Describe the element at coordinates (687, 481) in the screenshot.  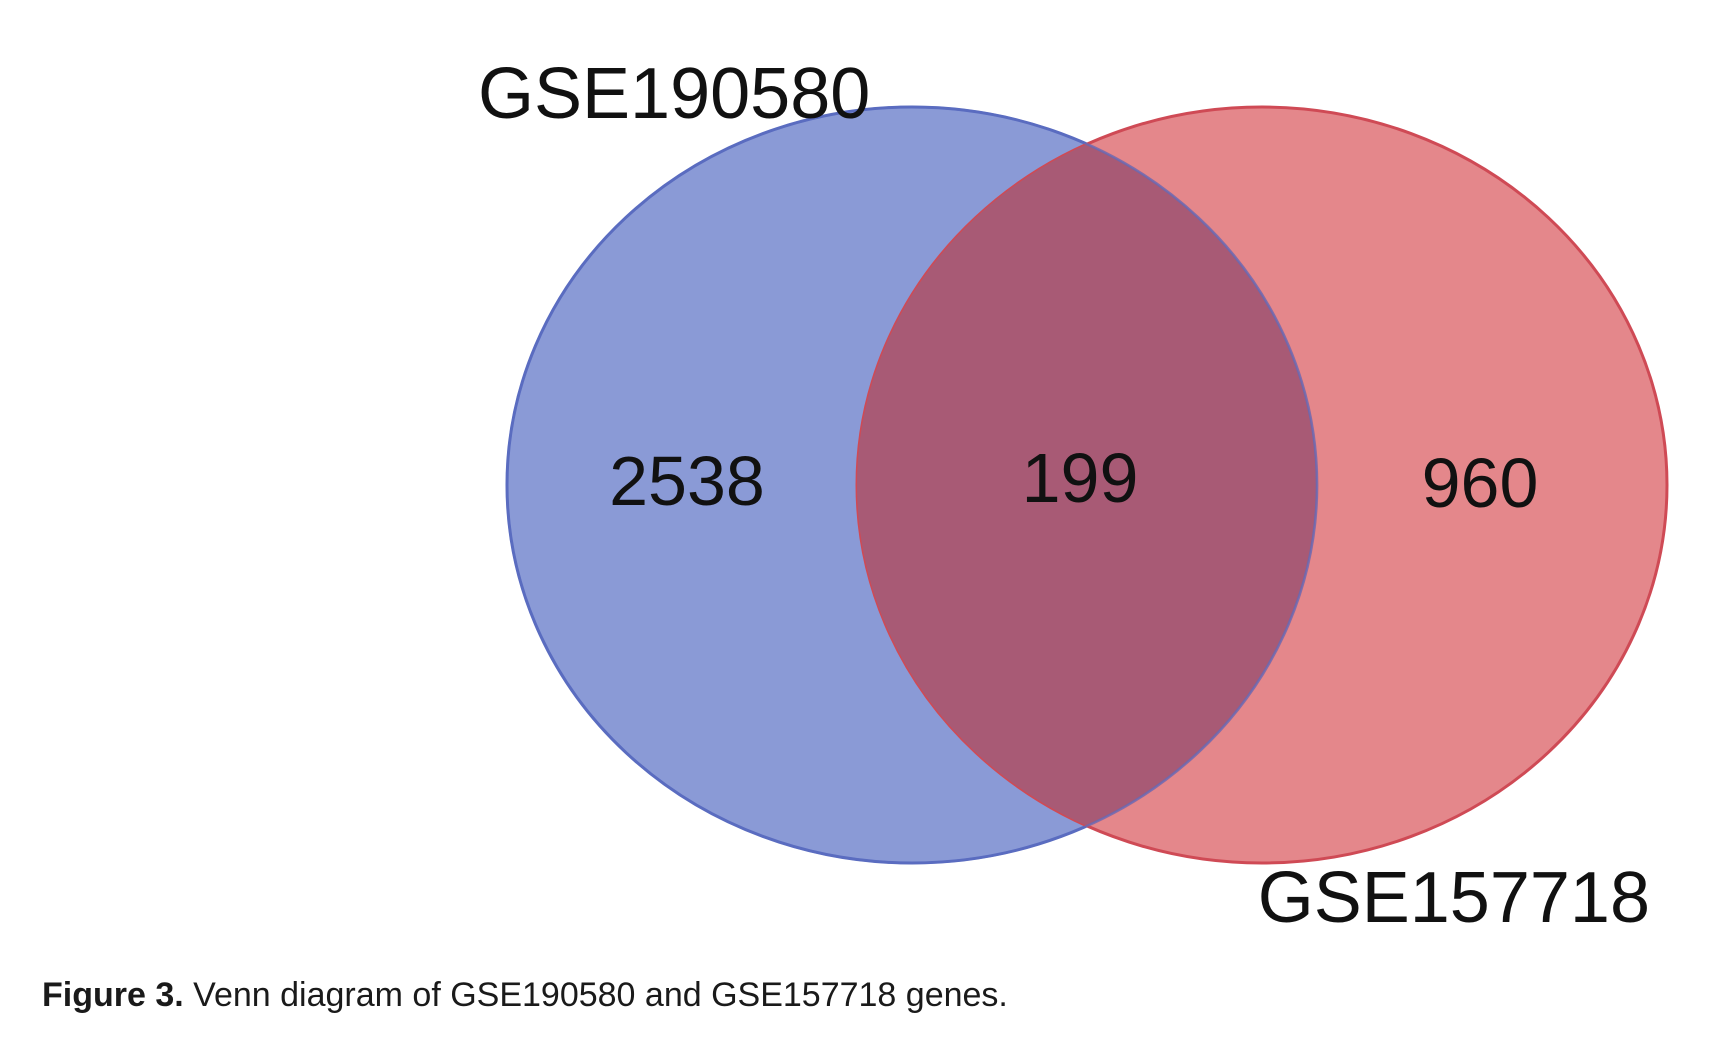
I see `region-count-left-only: 2538` at that location.